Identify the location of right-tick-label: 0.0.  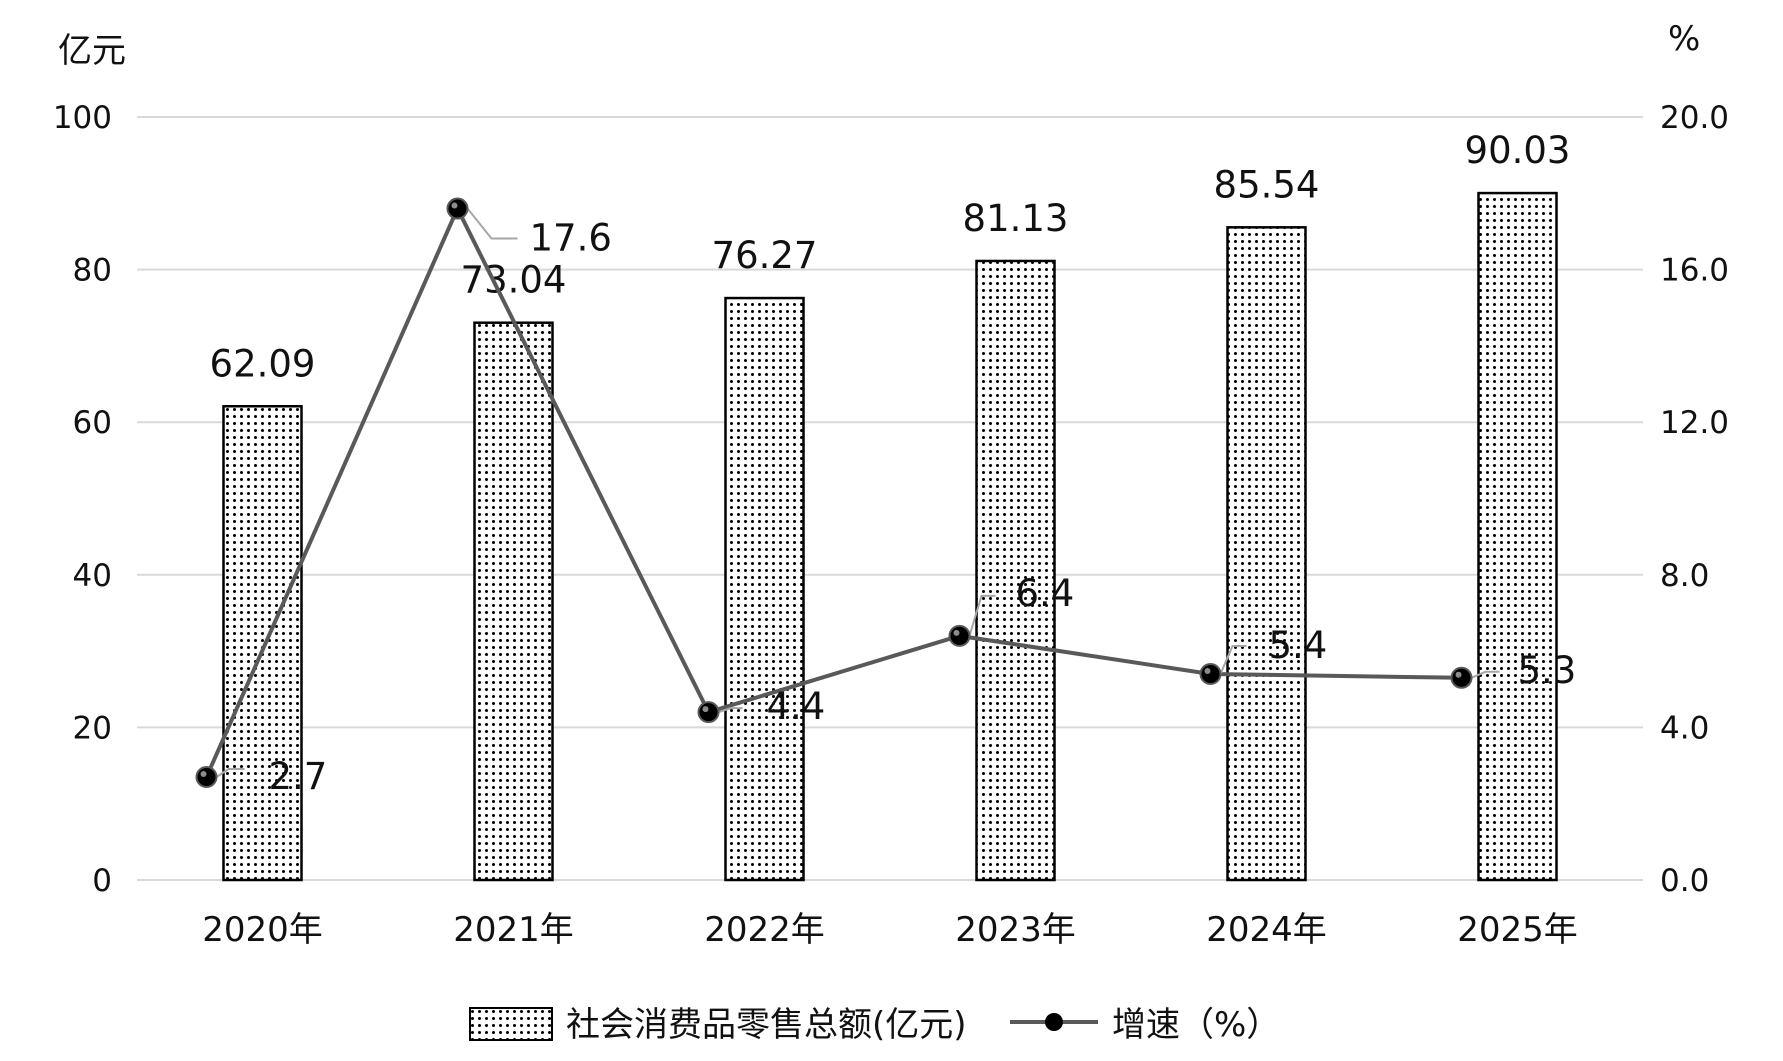
(1684, 881).